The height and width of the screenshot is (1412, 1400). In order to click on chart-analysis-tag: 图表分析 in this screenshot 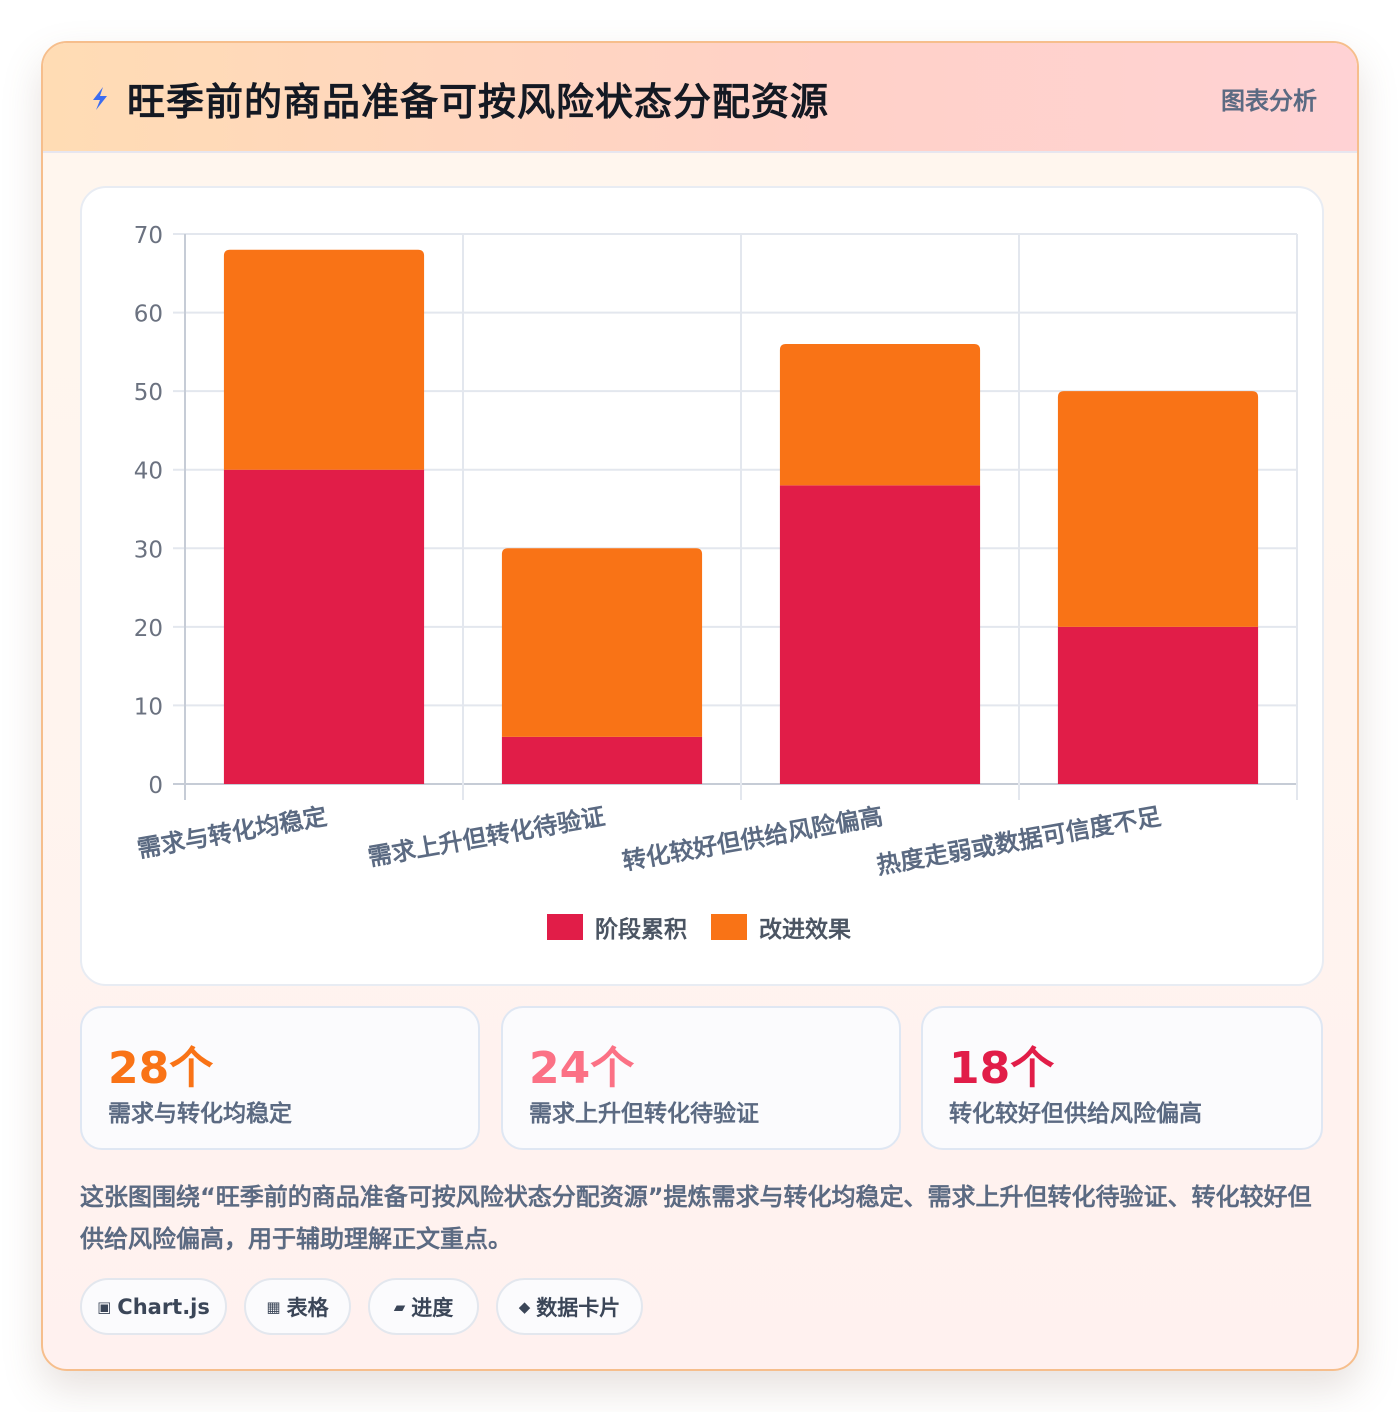, I will do `click(1269, 101)`.